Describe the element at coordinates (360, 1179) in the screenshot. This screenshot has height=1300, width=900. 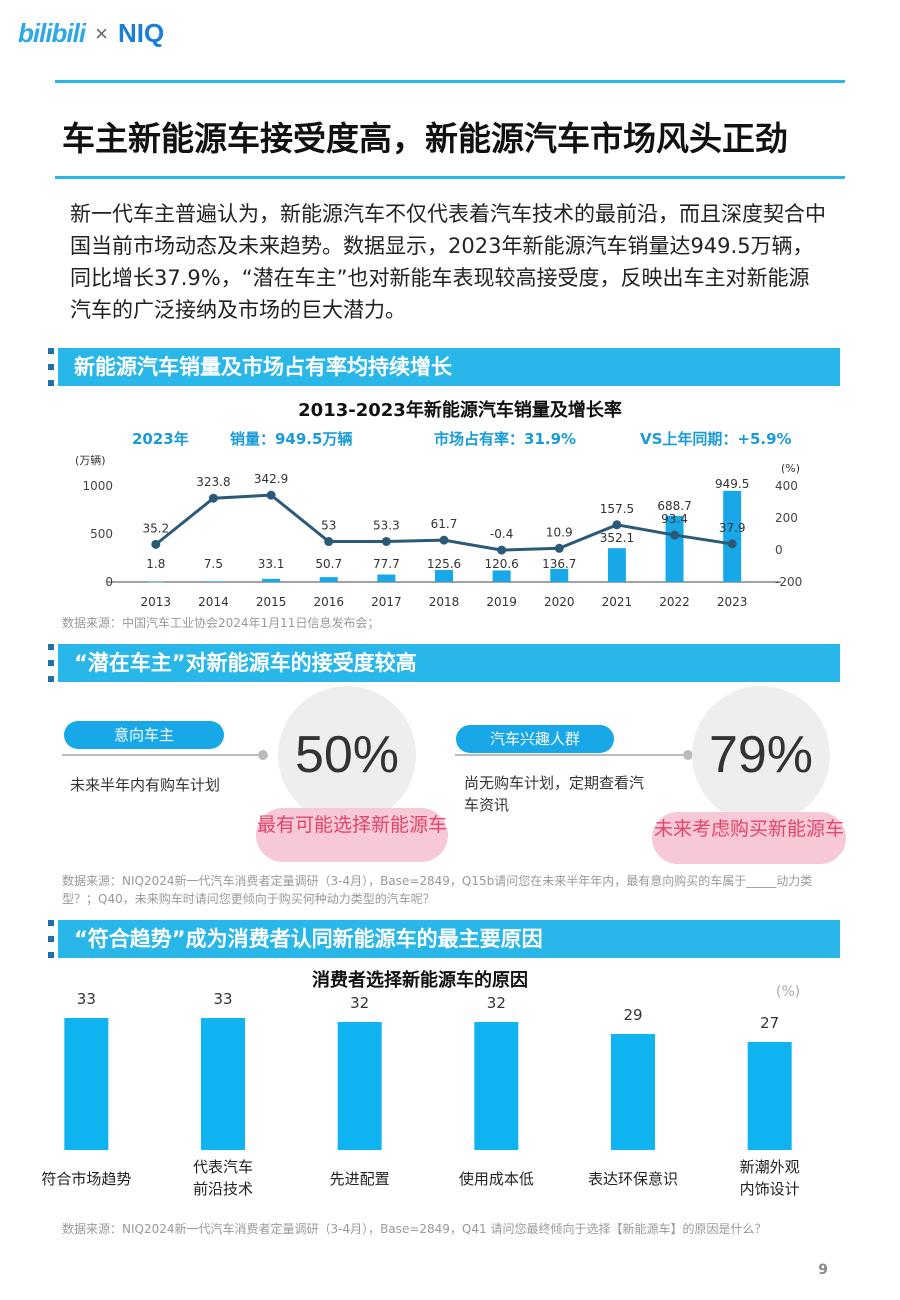
I see `reason-label: 先进配置` at that location.